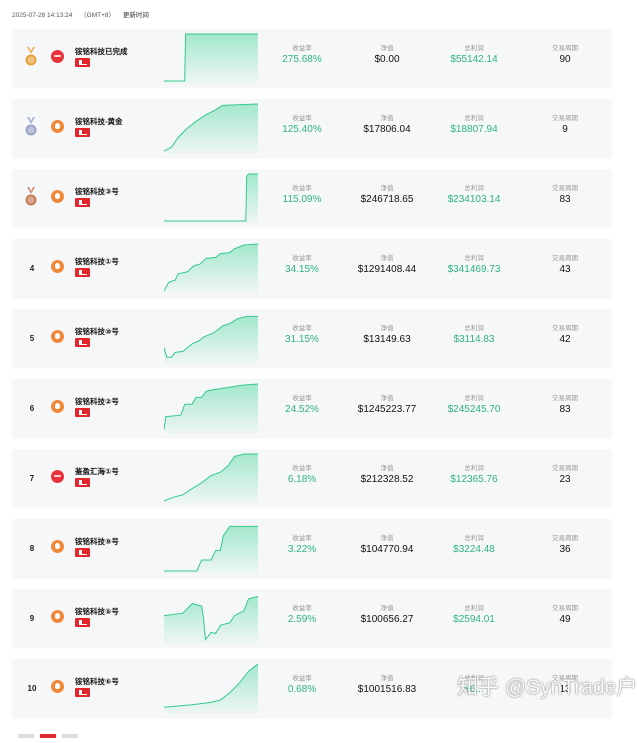 Image resolution: width=637 pixels, height=743 pixels. Describe the element at coordinates (474, 549) in the screenshot. I see `total-profit-value: $3224.48` at that location.